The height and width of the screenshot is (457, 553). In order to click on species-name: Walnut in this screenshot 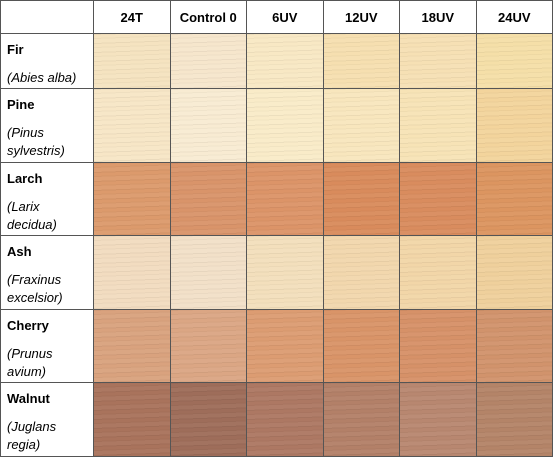, I will do `click(28, 399)`.